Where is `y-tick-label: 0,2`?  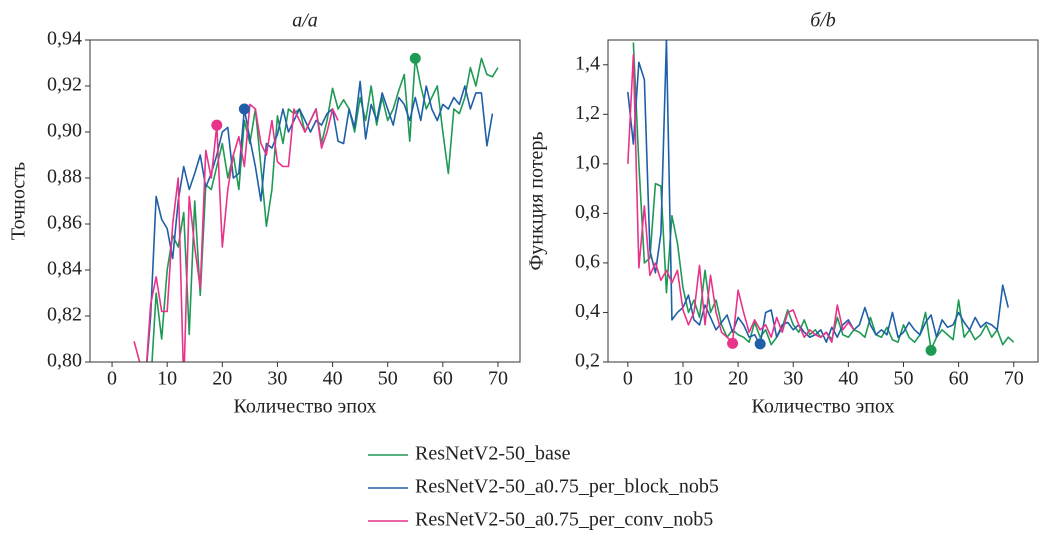
y-tick-label: 0,2 is located at coordinates (587, 361).